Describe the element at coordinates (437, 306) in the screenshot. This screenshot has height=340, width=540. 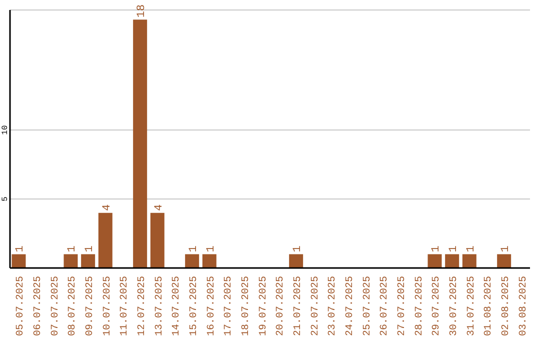
I see `x-tick-label: 29.07.2025` at that location.